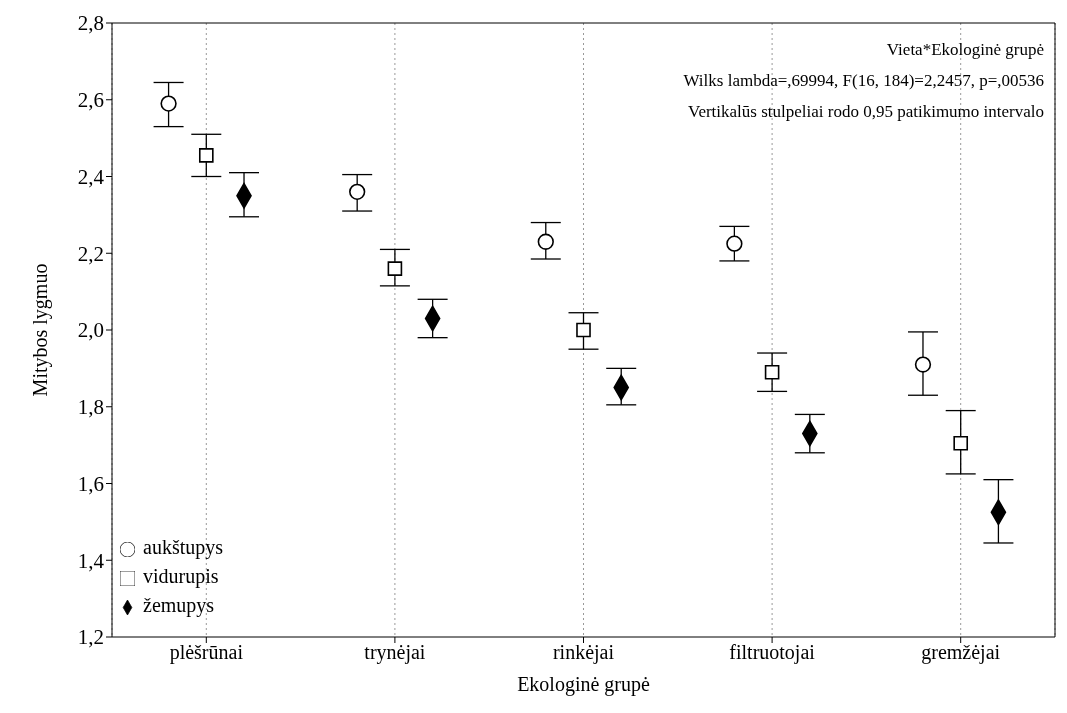  Describe the element at coordinates (90, 637) in the screenshot. I see `y-tick-label: 1,2` at that location.